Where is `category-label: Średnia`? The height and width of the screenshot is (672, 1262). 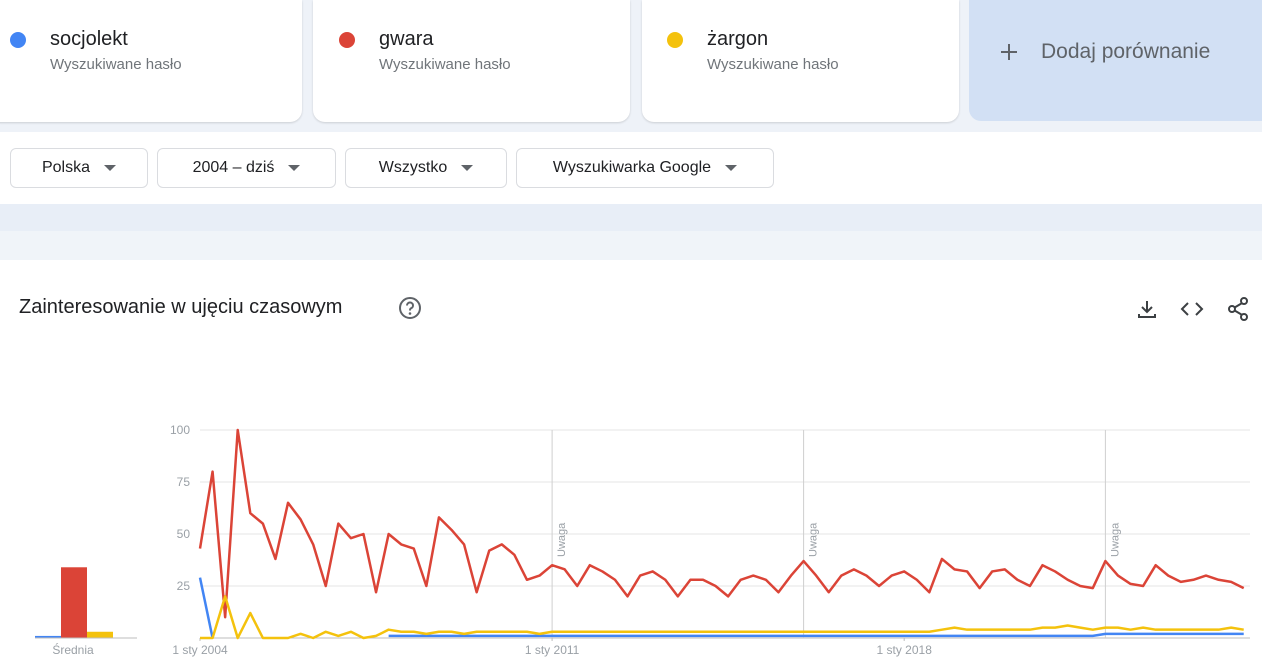
category-label: Średnia is located at coordinates (73, 649).